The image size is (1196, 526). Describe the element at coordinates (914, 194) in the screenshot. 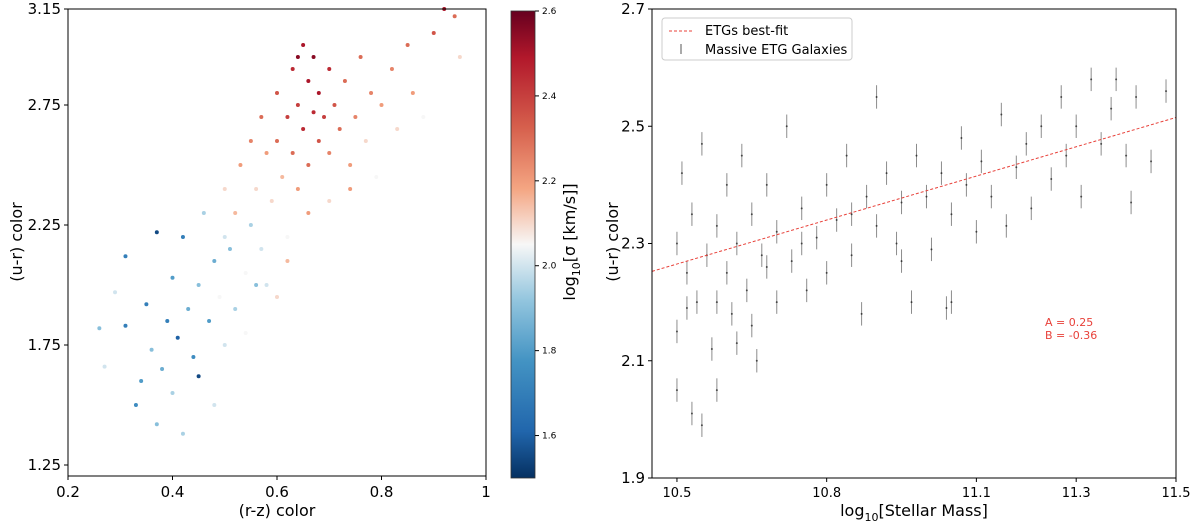

I see `best-fit-line` at that location.